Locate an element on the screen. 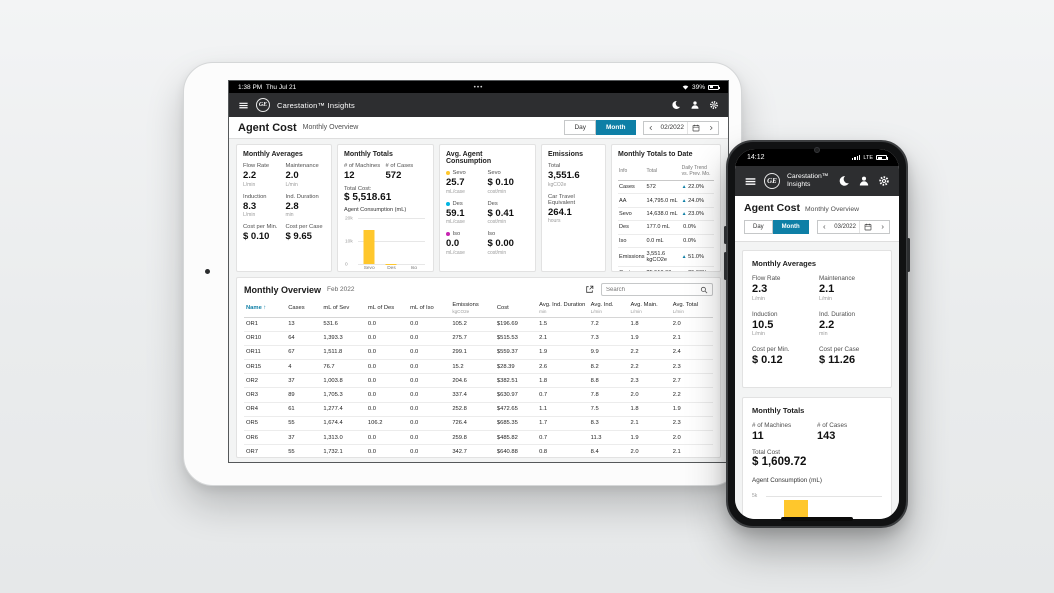 The width and height of the screenshot is (1054, 593). info-cell: Cost is located at coordinates (632, 268).